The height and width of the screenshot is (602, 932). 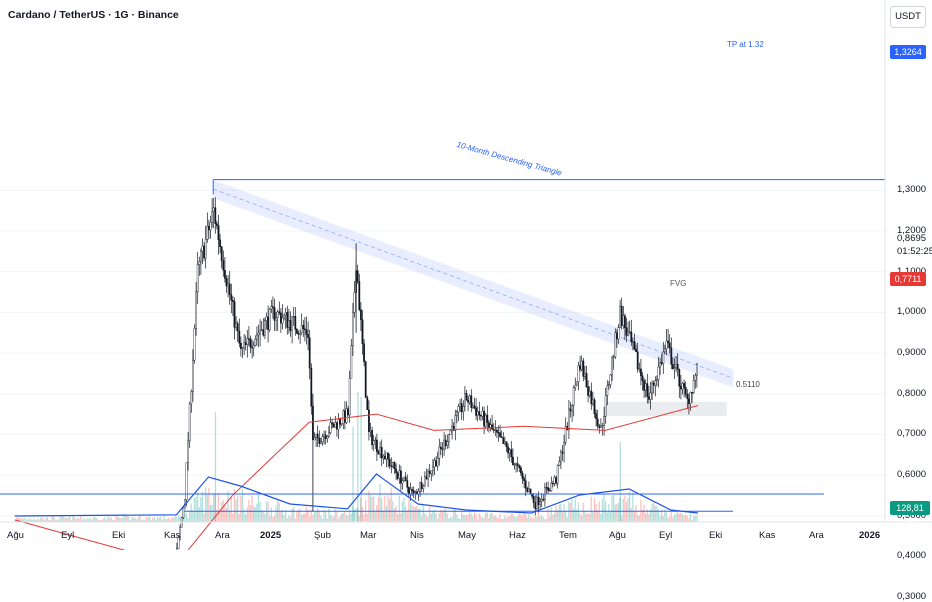 I want to click on time-tick-label: 2026, so click(x=870, y=535).